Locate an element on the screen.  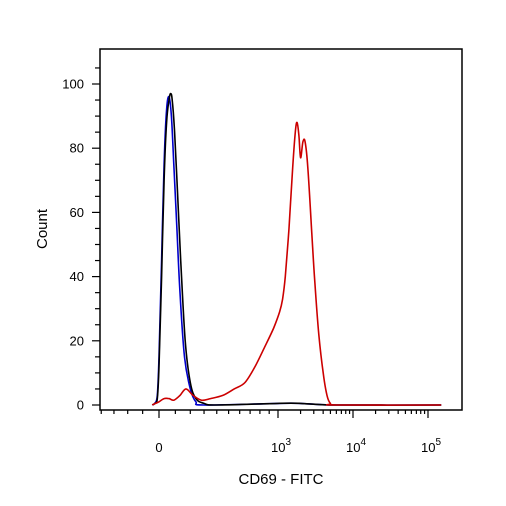
y-tick-label: 0 is located at coordinates (80, 405).